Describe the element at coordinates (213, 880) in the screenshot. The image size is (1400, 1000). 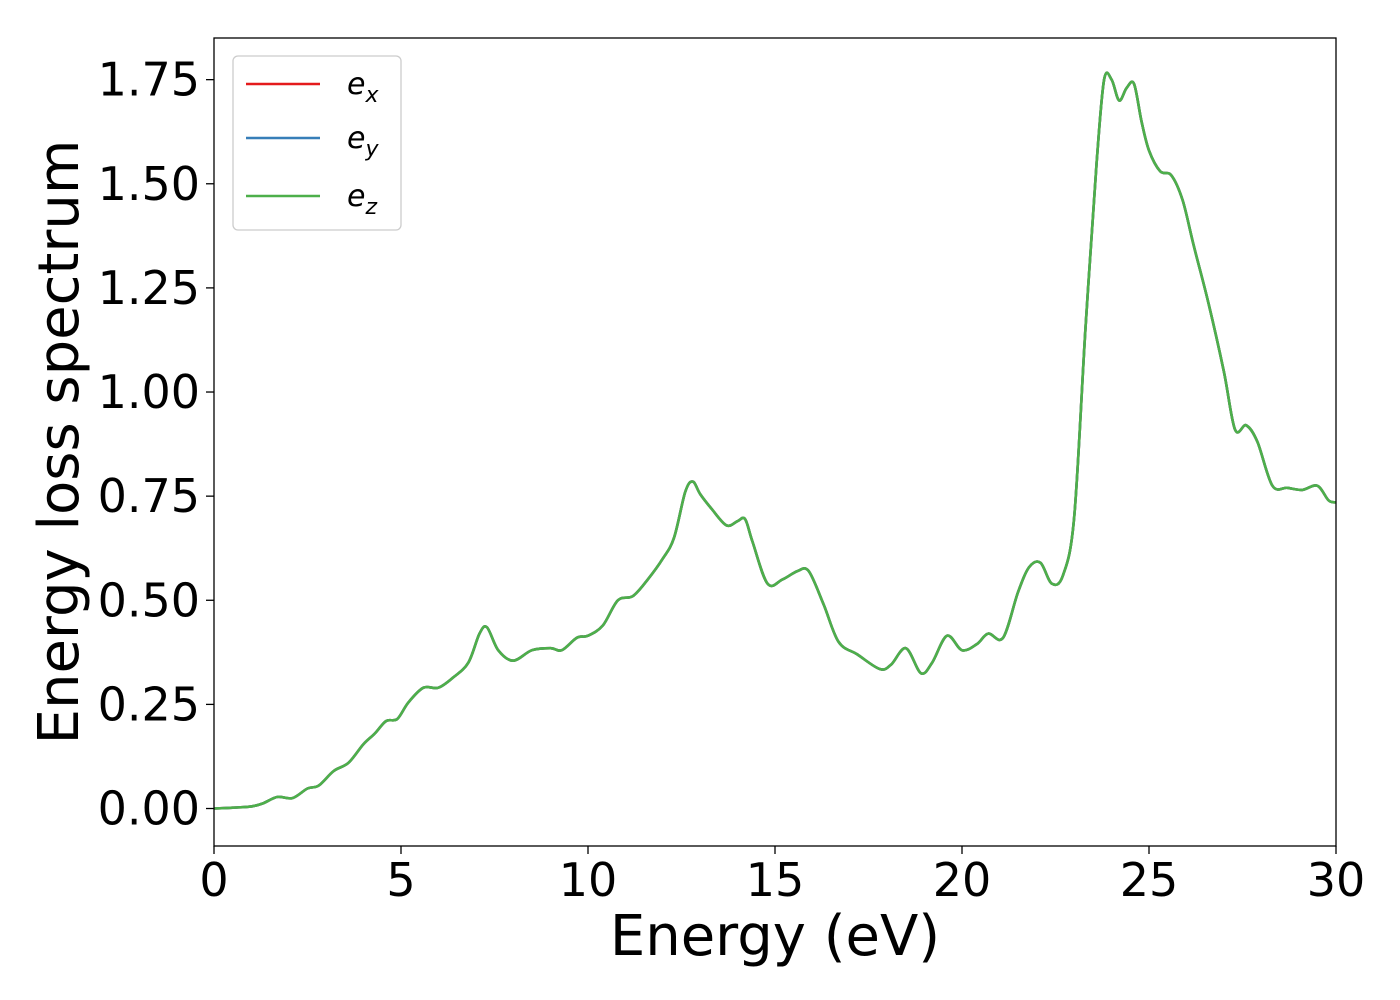
I see `x-tick-label: 0` at that location.